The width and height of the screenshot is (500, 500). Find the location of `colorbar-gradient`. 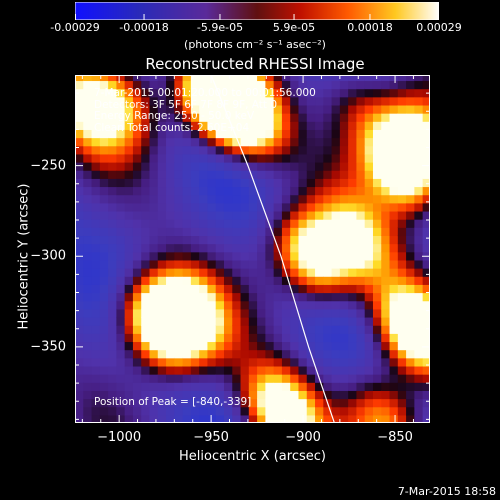

colorbar-gradient is located at coordinates (257, 11).